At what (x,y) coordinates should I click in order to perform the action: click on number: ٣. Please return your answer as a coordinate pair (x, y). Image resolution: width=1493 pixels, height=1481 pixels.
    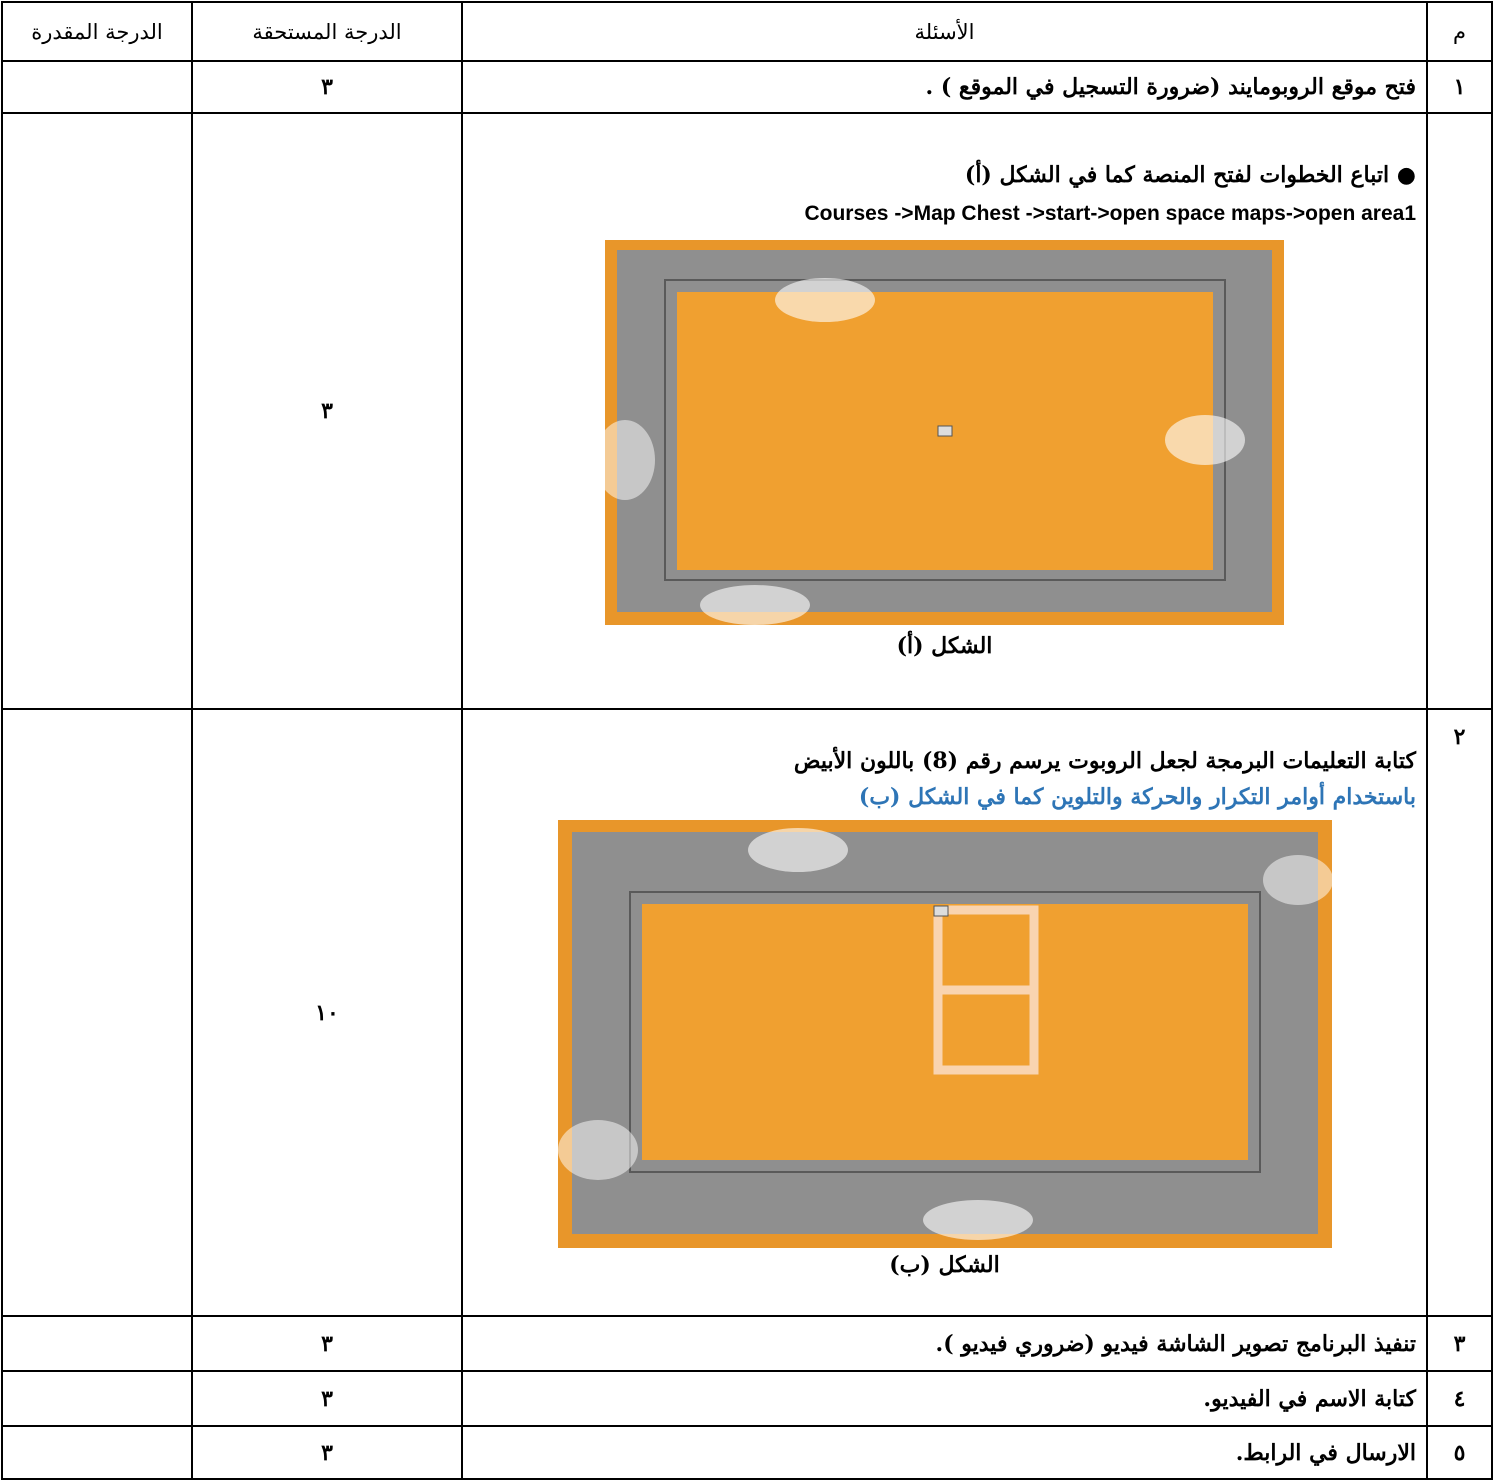
    Looking at the image, I should click on (1459, 1343).